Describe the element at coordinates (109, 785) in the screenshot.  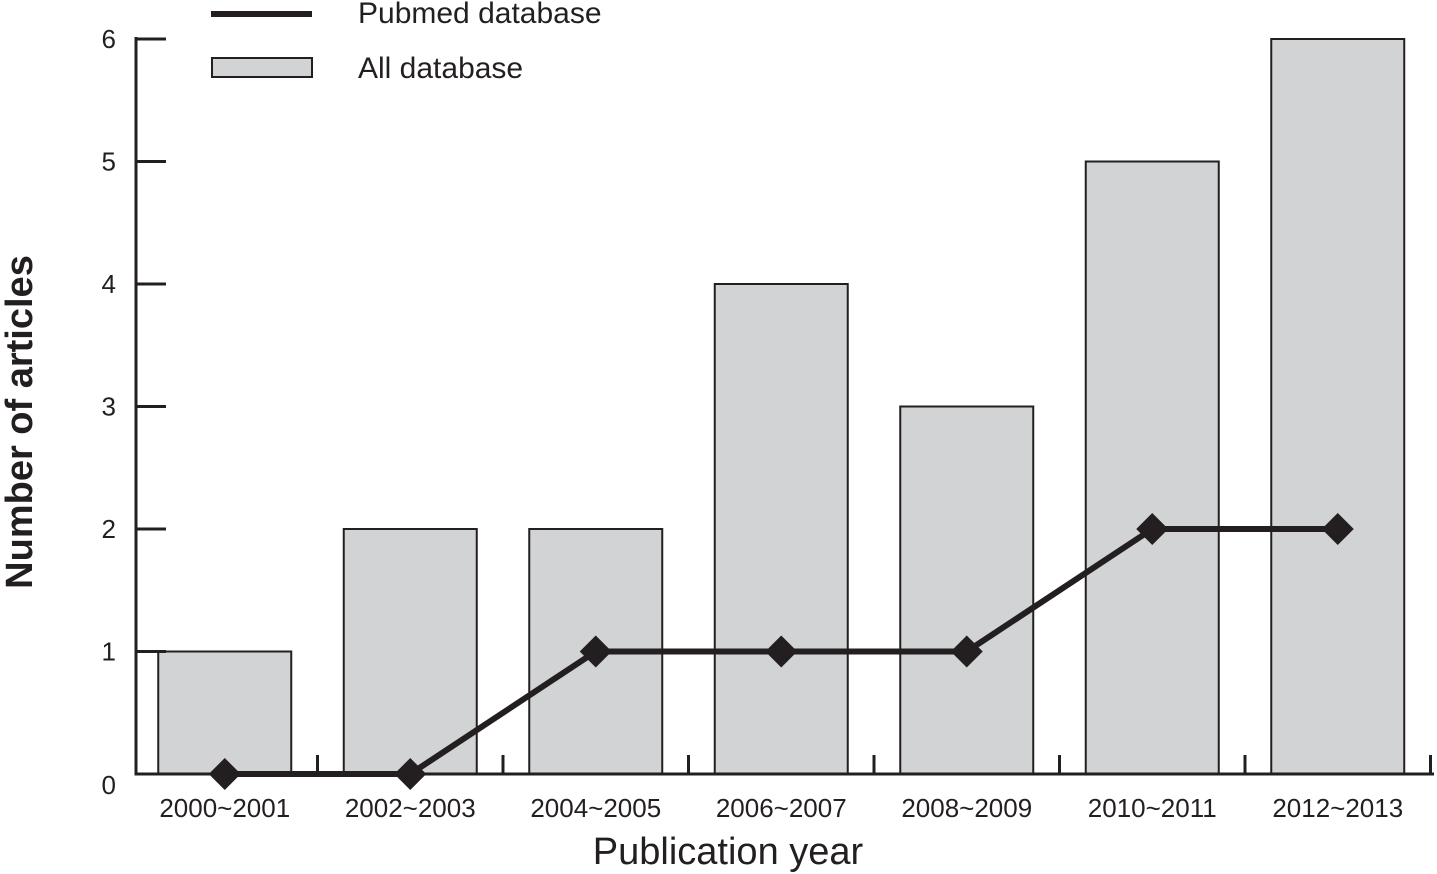
I see `y-tick-label-0: 0` at that location.